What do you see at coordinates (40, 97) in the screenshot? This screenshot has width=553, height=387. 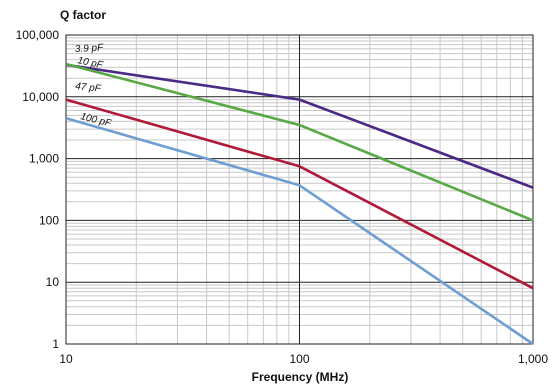 I see `y-tick-label: 10,000` at bounding box center [40, 97].